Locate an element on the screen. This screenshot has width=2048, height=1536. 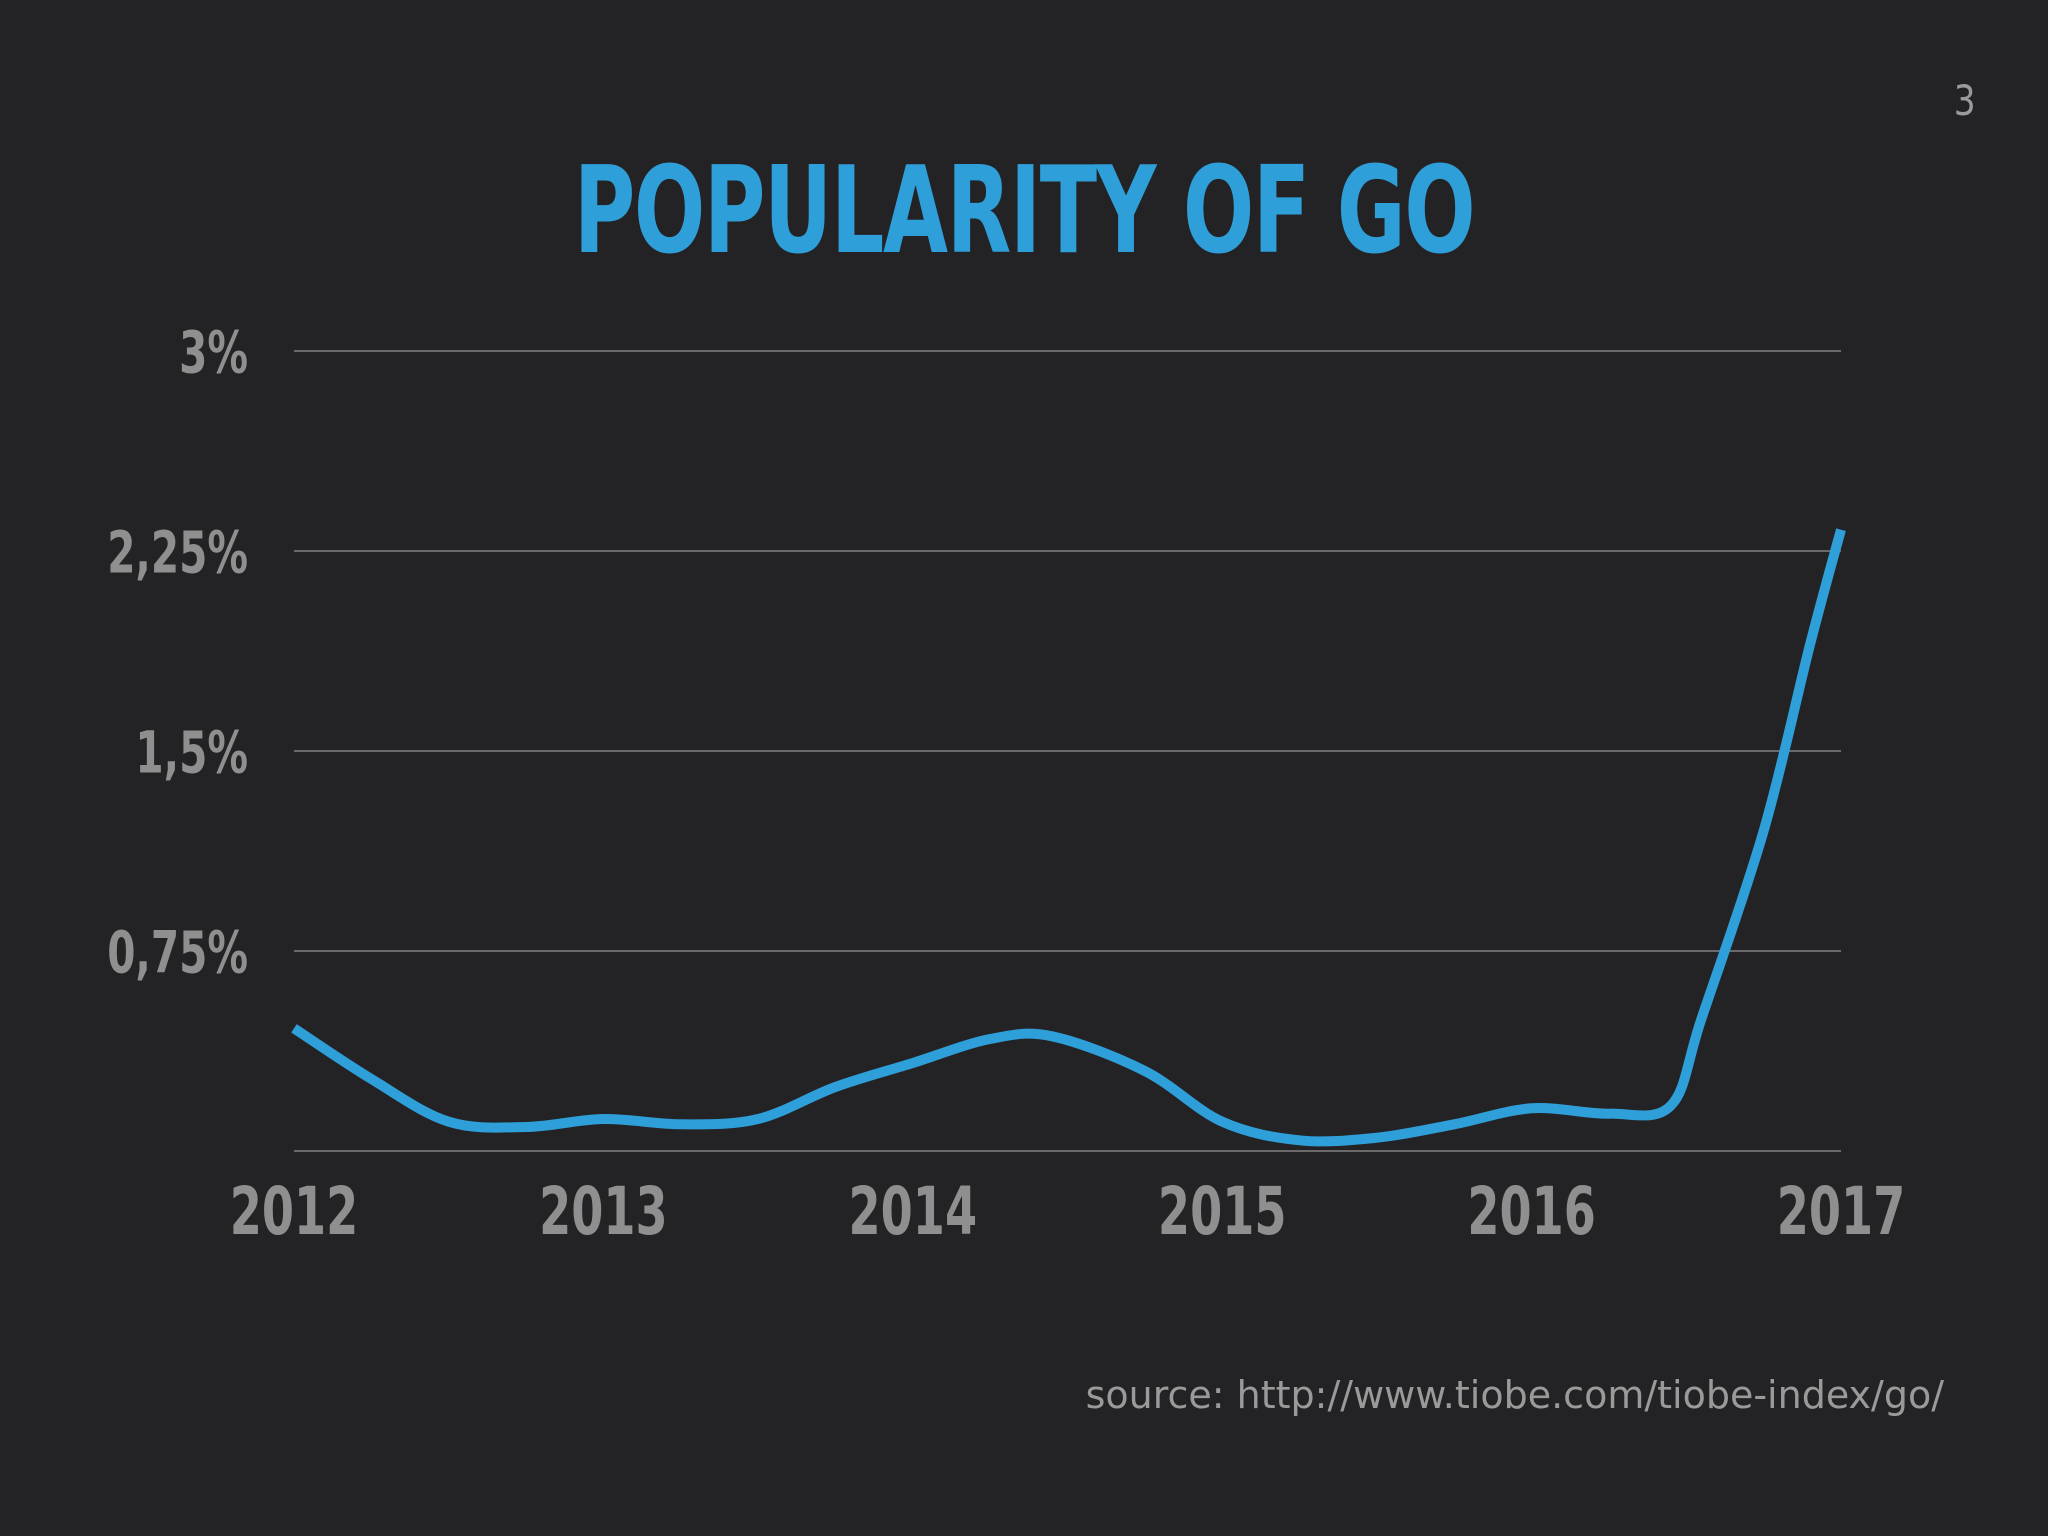
x-tick-label: 2017 is located at coordinates (1841, 1212).